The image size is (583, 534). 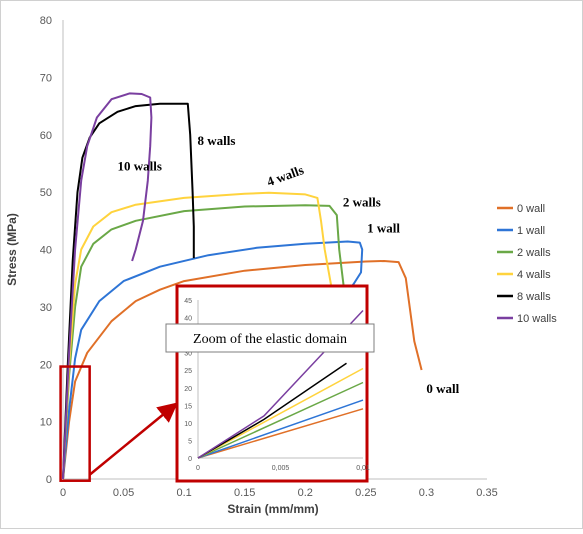 I want to click on x-tick-label: 0.15, so click(x=244, y=493).